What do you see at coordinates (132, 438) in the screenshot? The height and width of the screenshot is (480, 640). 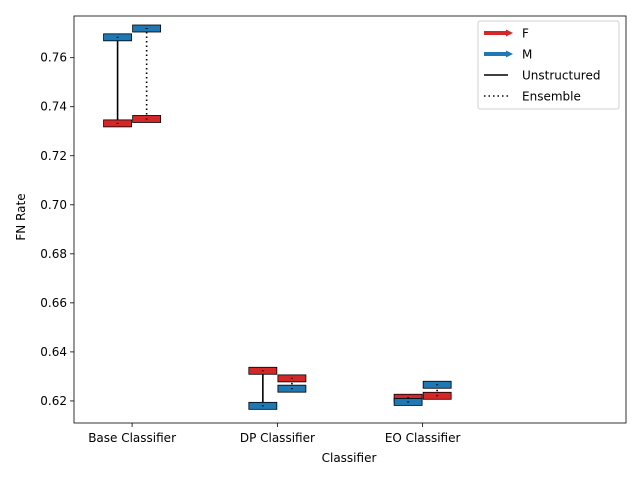 I see `x-tick-label: Base Classifier` at bounding box center [132, 438].